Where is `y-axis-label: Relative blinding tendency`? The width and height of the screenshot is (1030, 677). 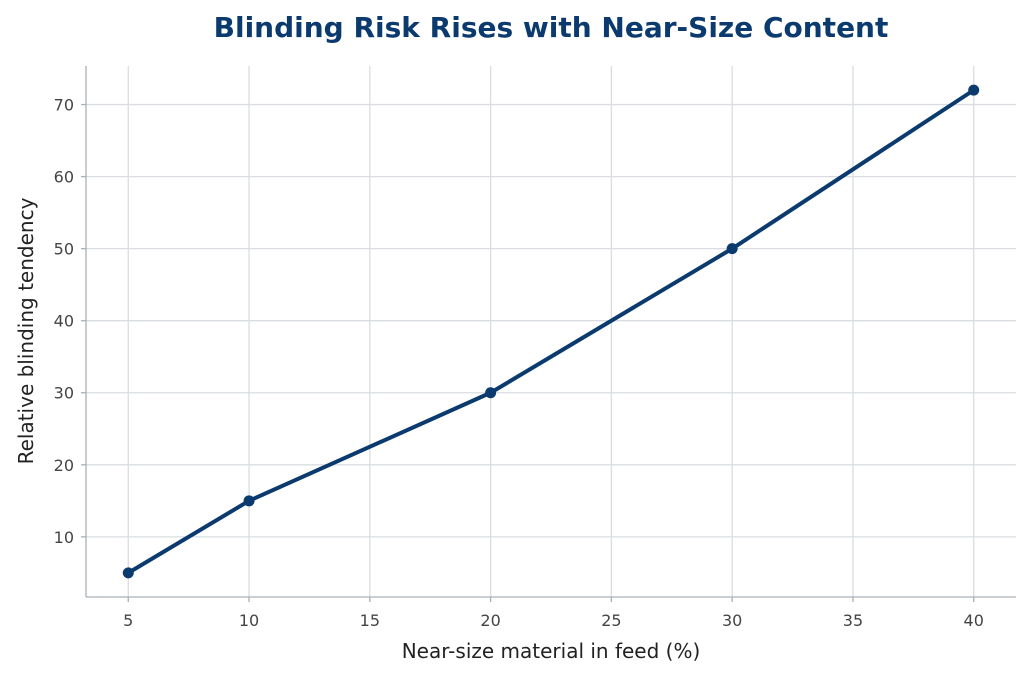
y-axis-label: Relative blinding tendency is located at coordinates (26, 330).